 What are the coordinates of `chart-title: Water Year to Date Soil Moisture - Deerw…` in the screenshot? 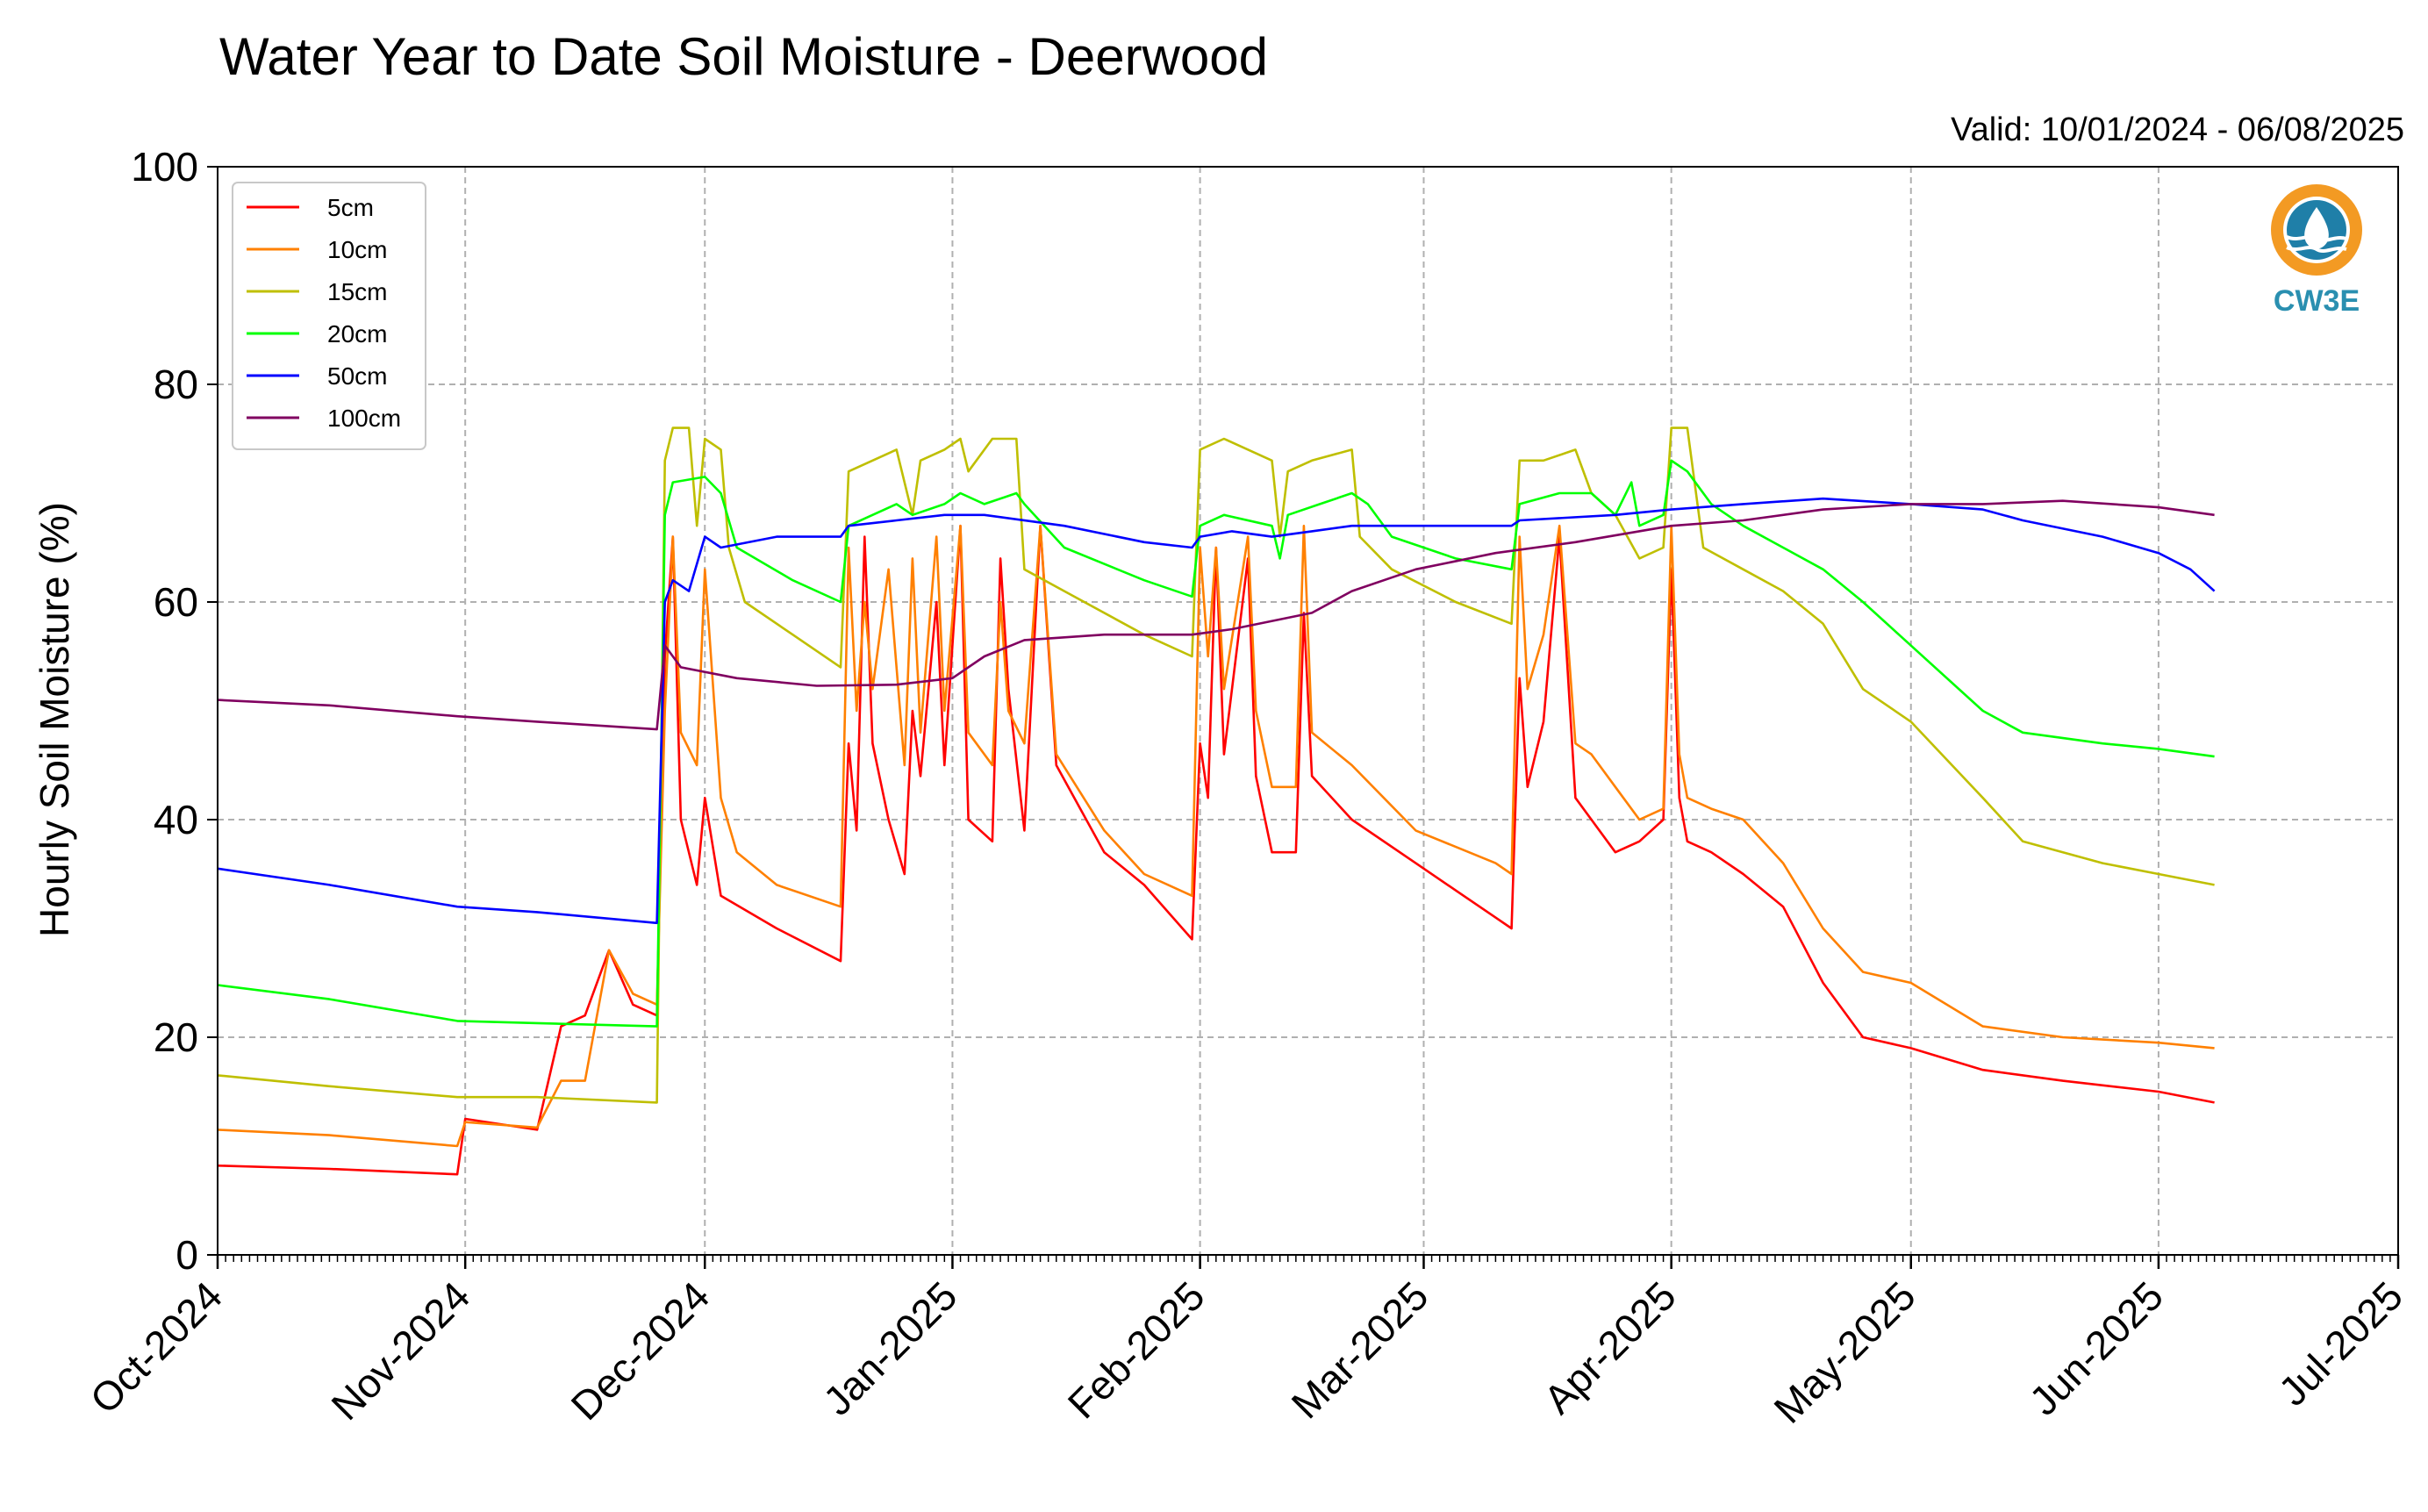 It's located at (743, 56).